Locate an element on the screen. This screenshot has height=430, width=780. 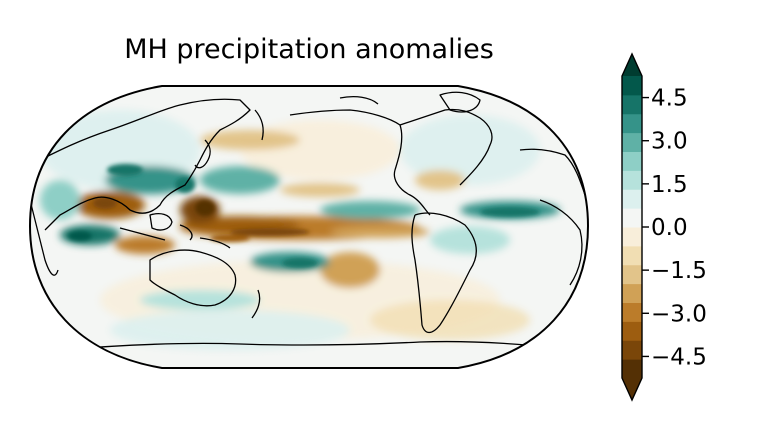
colorbar-extend-top is located at coordinates (632, 65).